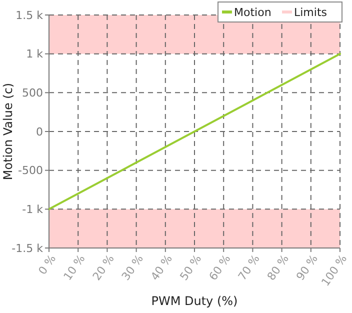 This screenshot has height=313, width=352. Describe the element at coordinates (28, 248) in the screenshot. I see `y-tick-label: -1.5 k` at that location.